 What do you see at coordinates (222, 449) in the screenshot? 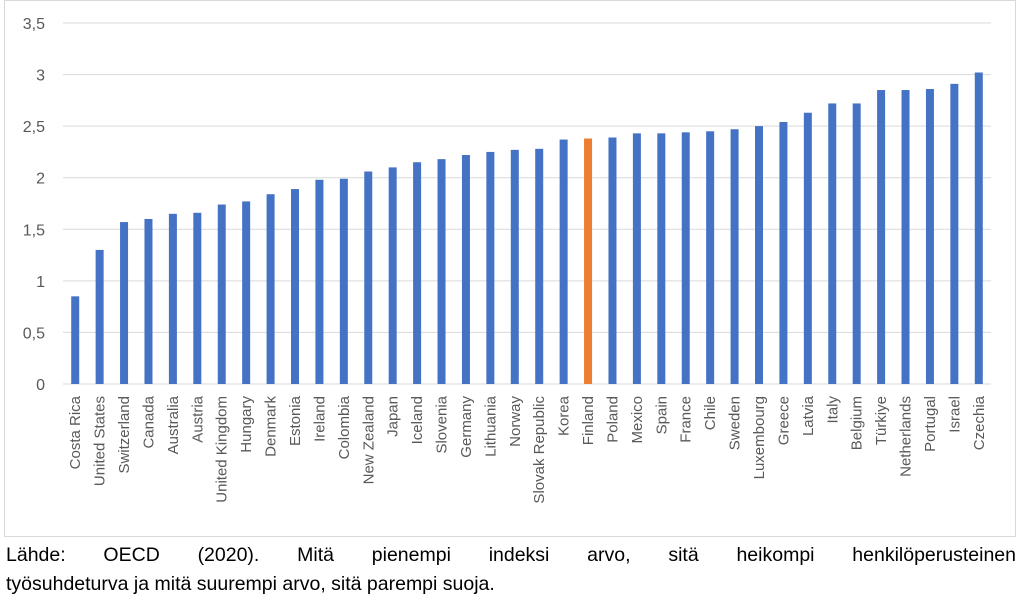
I see `x-tick-label: United Kingdom` at bounding box center [222, 449].